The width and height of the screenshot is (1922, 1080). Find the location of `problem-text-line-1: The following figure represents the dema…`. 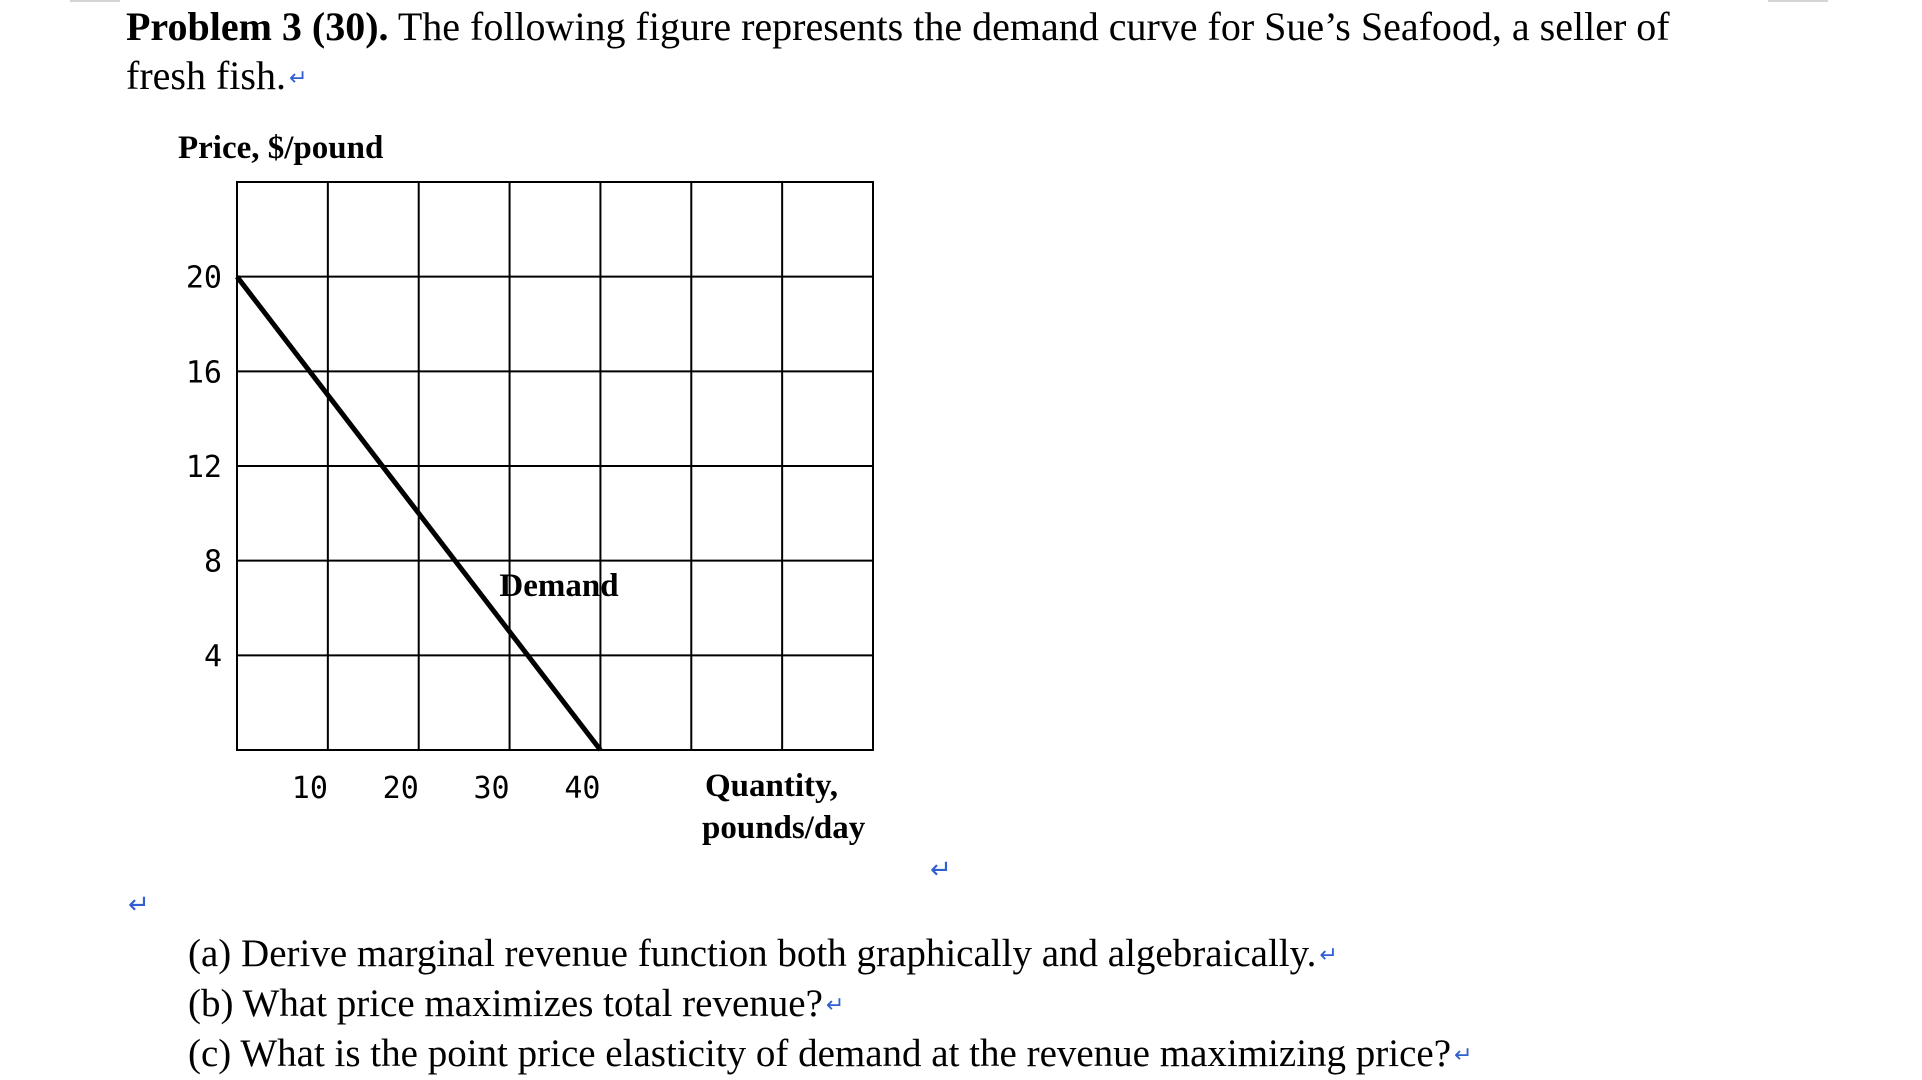

problem-text-line-1: The following figure represents the dema… is located at coordinates (1029, 26).